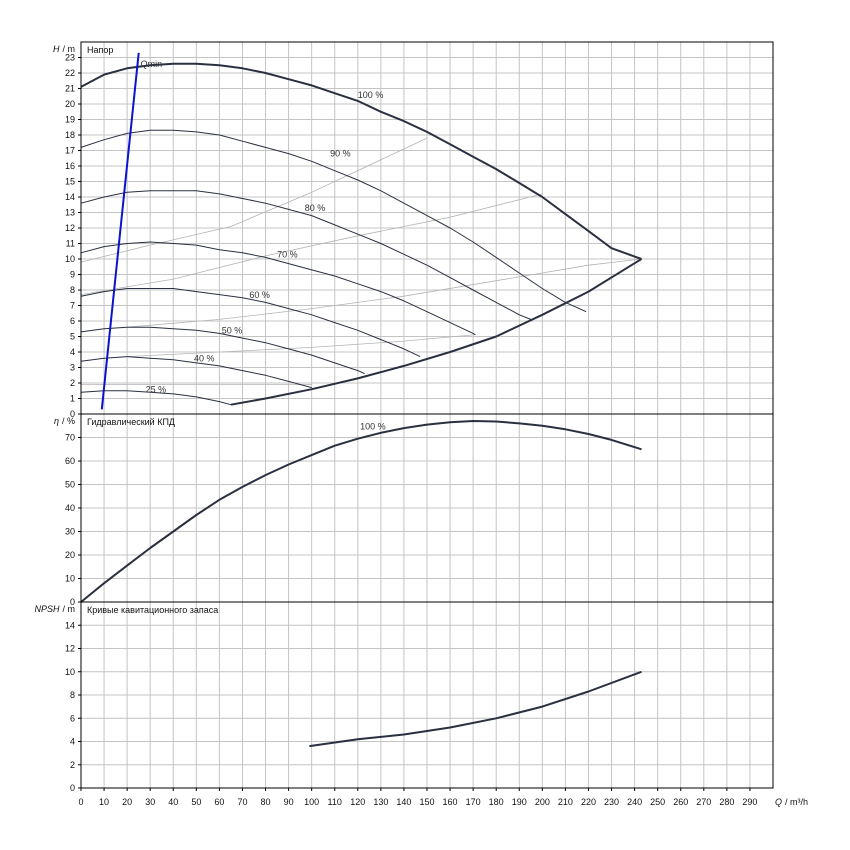 The image size is (850, 850). I want to click on y-tick-label: 18, so click(70, 135).